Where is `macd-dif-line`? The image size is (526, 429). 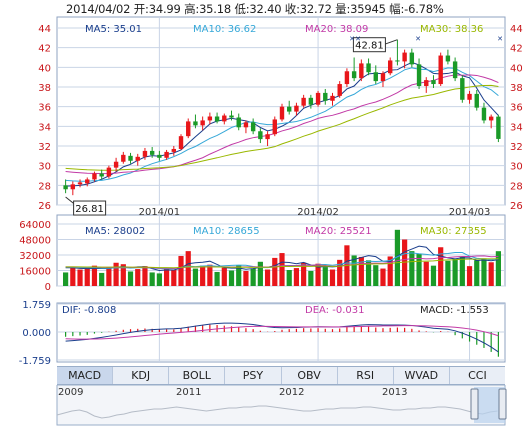
macd-dif-line is located at coordinates (282, 337).